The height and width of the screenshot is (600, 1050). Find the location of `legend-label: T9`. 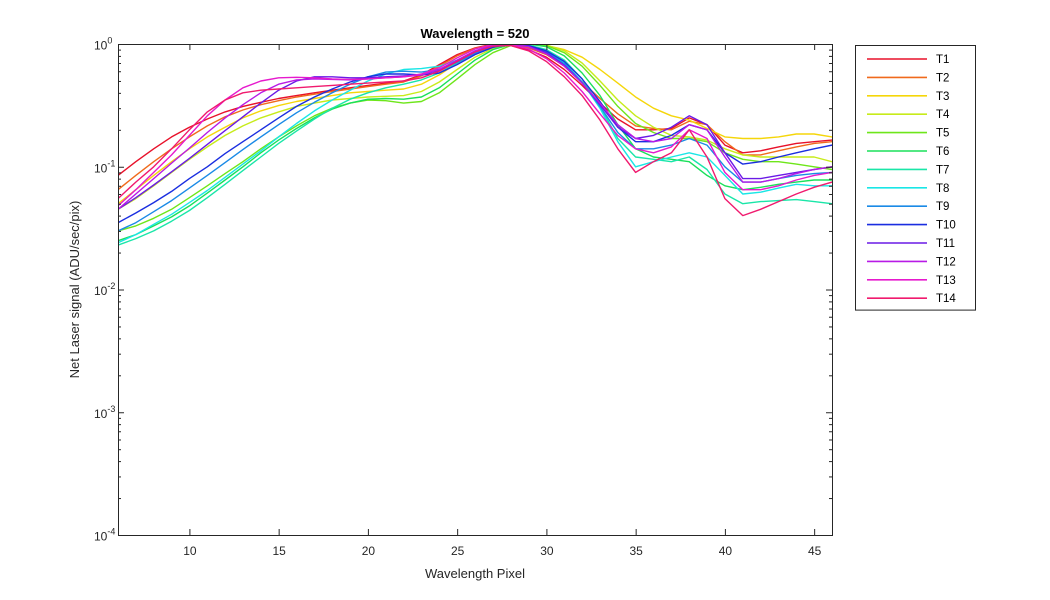

legend-label: T9 is located at coordinates (942, 207).